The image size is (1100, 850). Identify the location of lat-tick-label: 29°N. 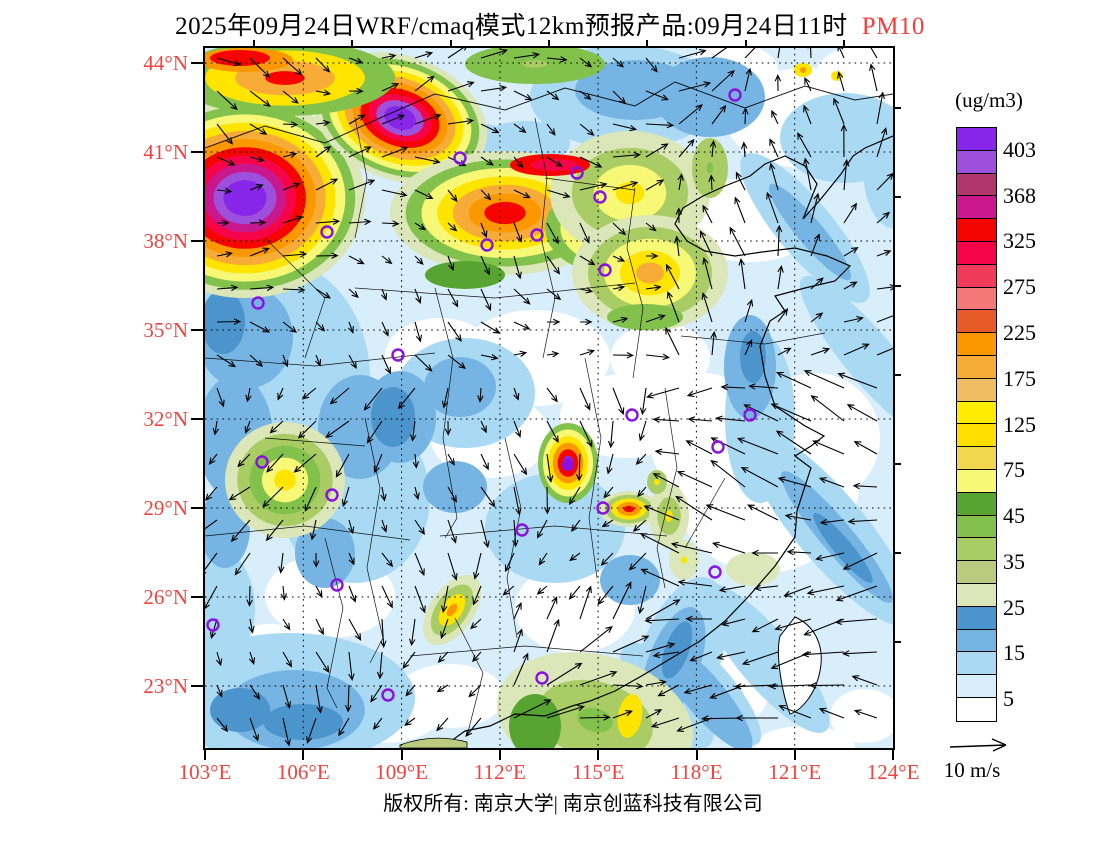
(165, 508).